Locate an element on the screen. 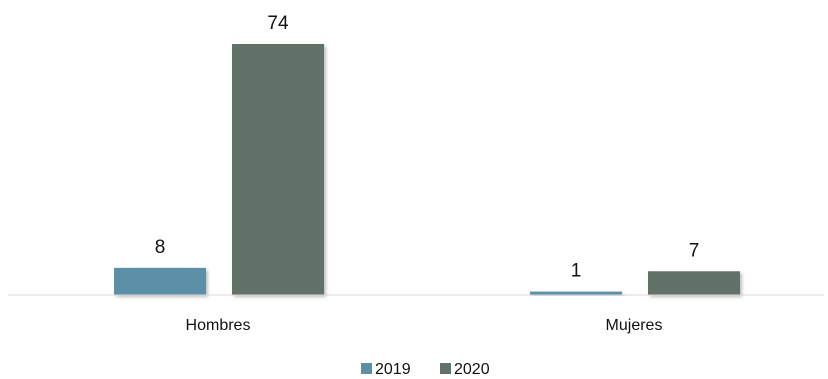 This screenshot has width=828, height=379. data-label-hombres-2019: 8 is located at coordinates (160, 247).